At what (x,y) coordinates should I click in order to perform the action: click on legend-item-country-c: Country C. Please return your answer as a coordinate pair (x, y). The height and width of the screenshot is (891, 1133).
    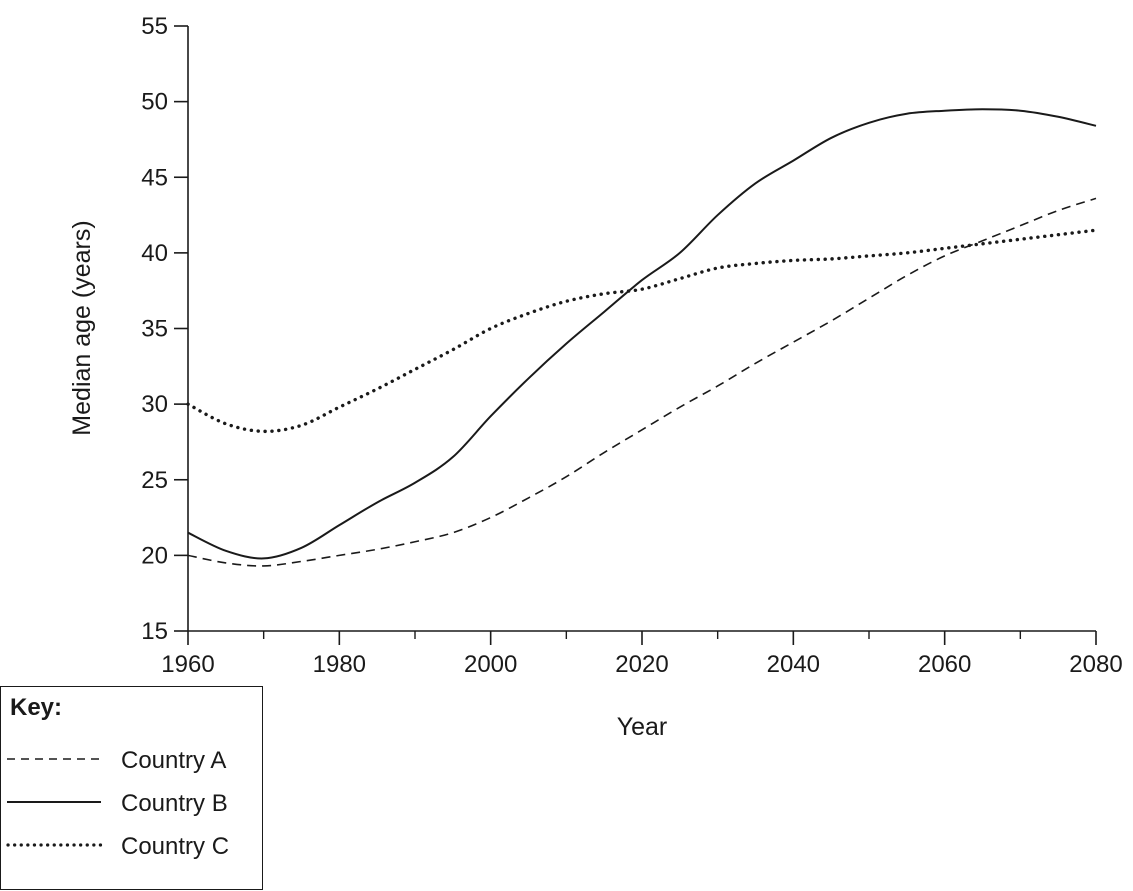
    Looking at the image, I should click on (132, 845).